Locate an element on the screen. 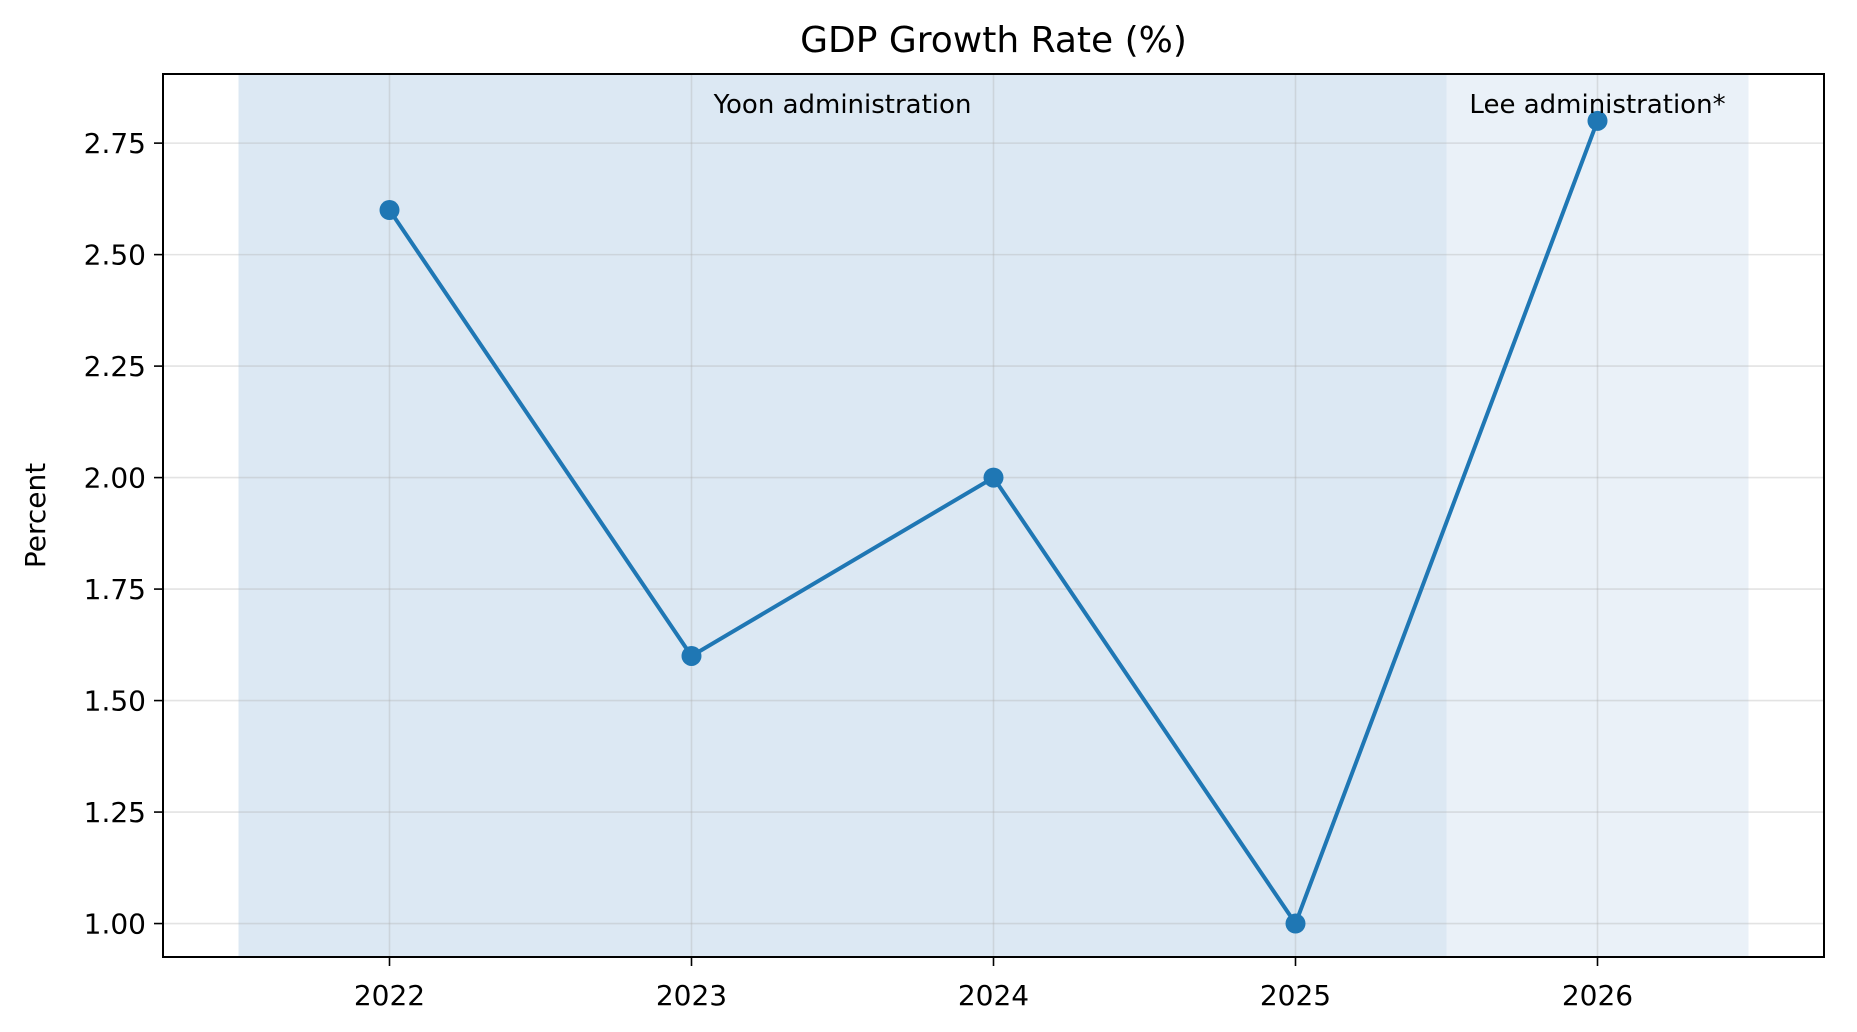 The width and height of the screenshot is (1857, 1032). data-point-2023 is located at coordinates (691, 655).